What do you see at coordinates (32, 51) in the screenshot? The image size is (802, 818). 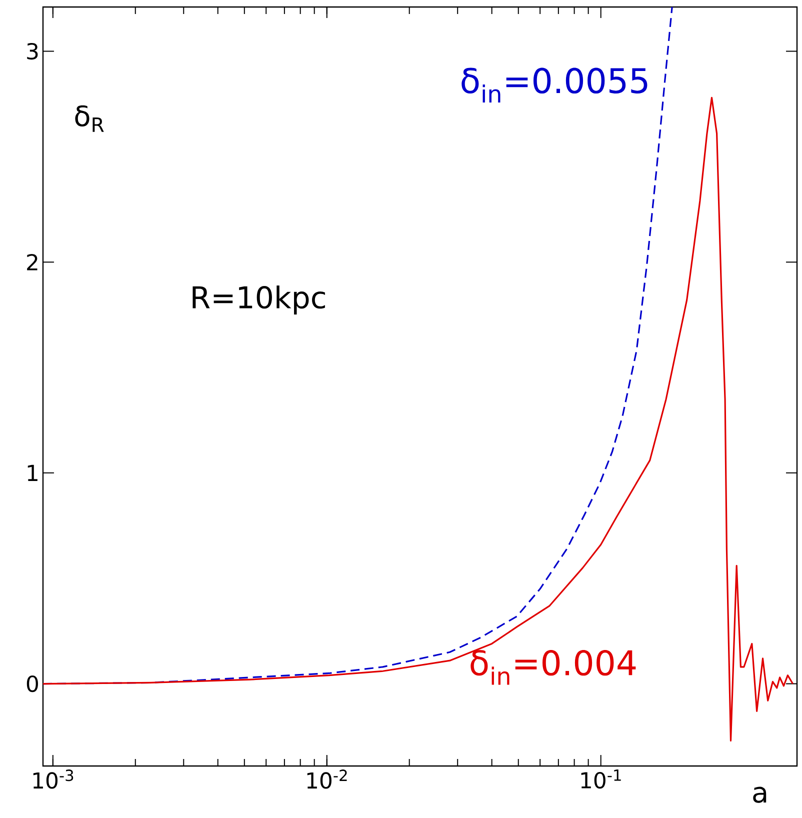 I see `y-tick-label: 3` at bounding box center [32, 51].